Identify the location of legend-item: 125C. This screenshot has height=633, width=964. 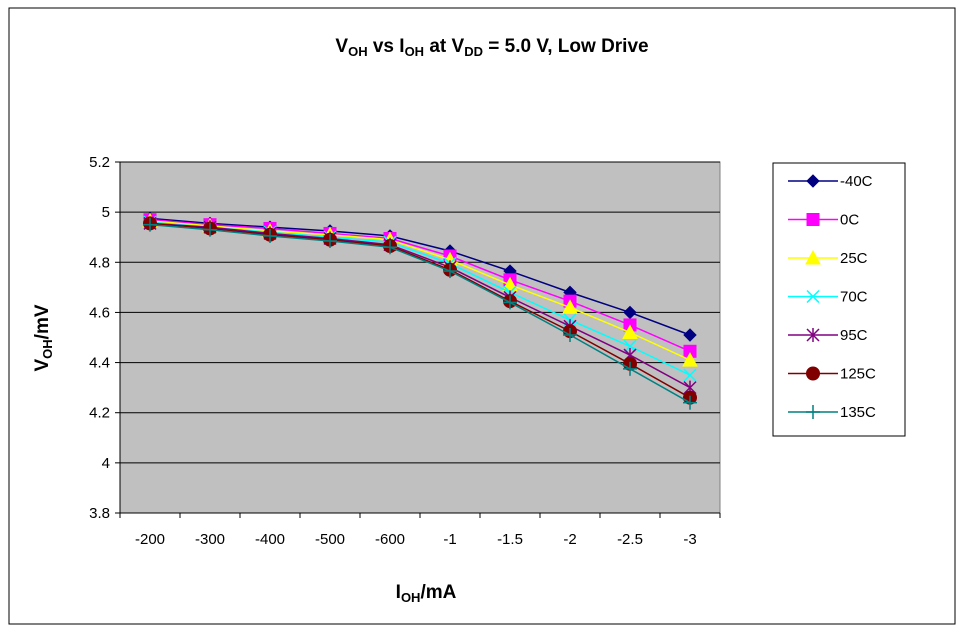
(832, 374).